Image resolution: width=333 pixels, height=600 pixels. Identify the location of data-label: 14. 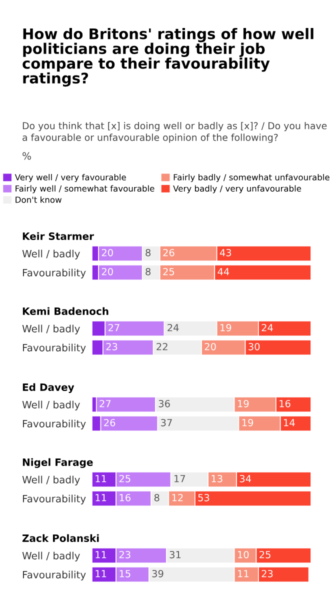
(289, 422).